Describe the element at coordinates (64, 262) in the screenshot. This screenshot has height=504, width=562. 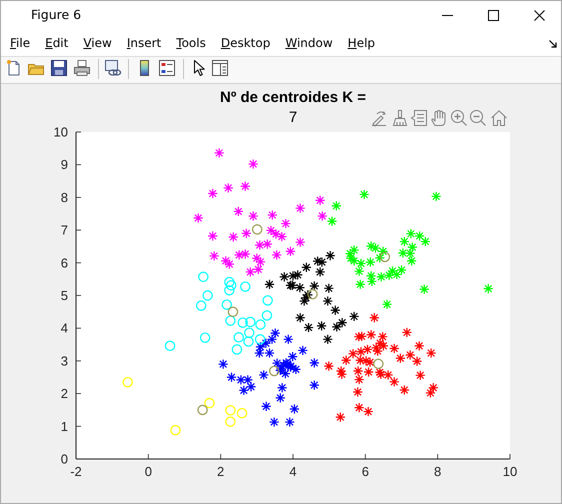
I see `y-tick-label: 6` at that location.